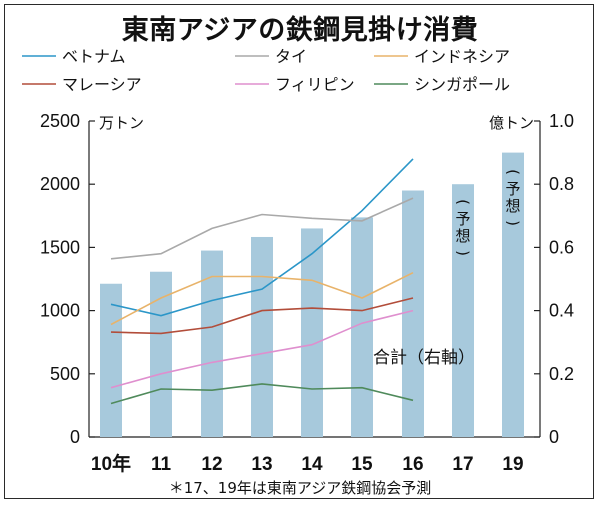 This screenshot has height=505, width=600. What do you see at coordinates (60, 247) in the screenshot?
I see `left-tick-label: 1500` at bounding box center [60, 247].